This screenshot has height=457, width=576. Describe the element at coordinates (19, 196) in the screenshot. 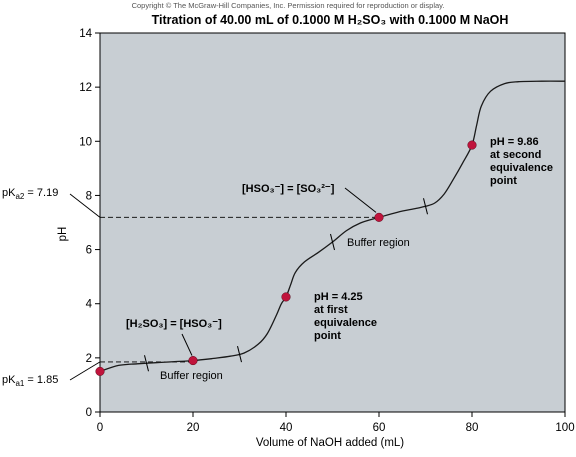

I see `pka-label-subscript: a2` at that location.